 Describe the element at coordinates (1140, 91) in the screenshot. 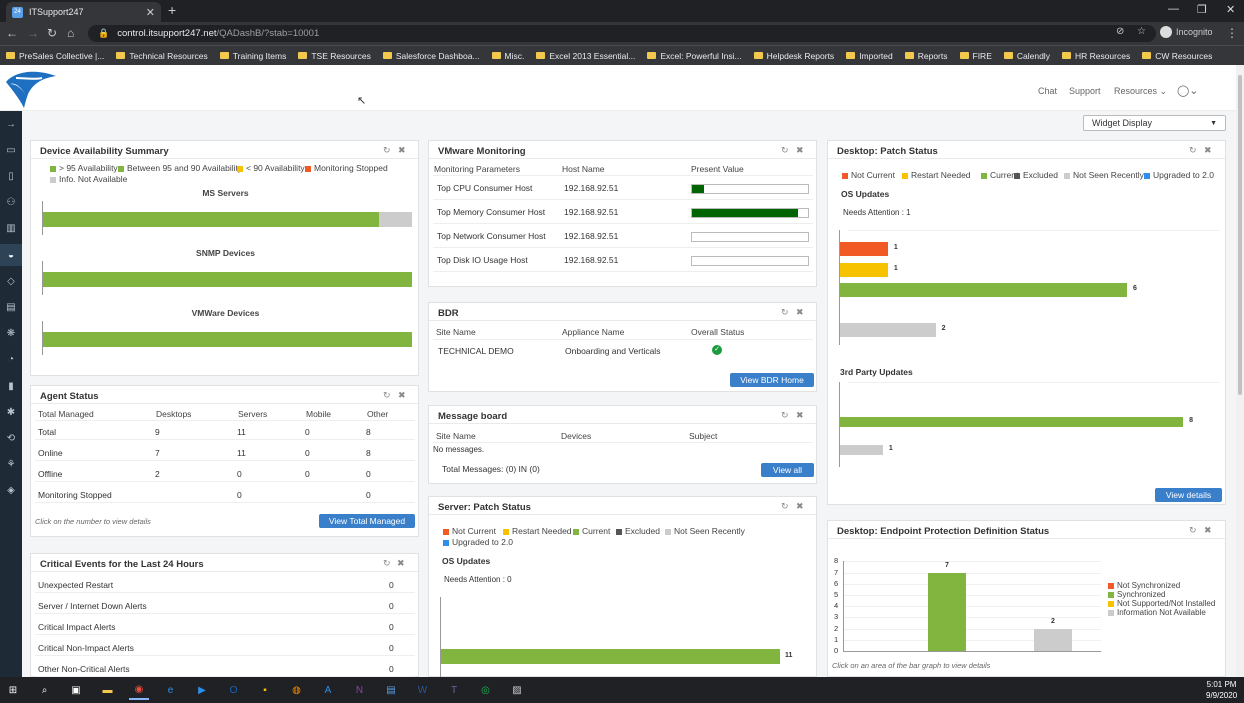

I see `resources-menu: Resources ⌄` at that location.